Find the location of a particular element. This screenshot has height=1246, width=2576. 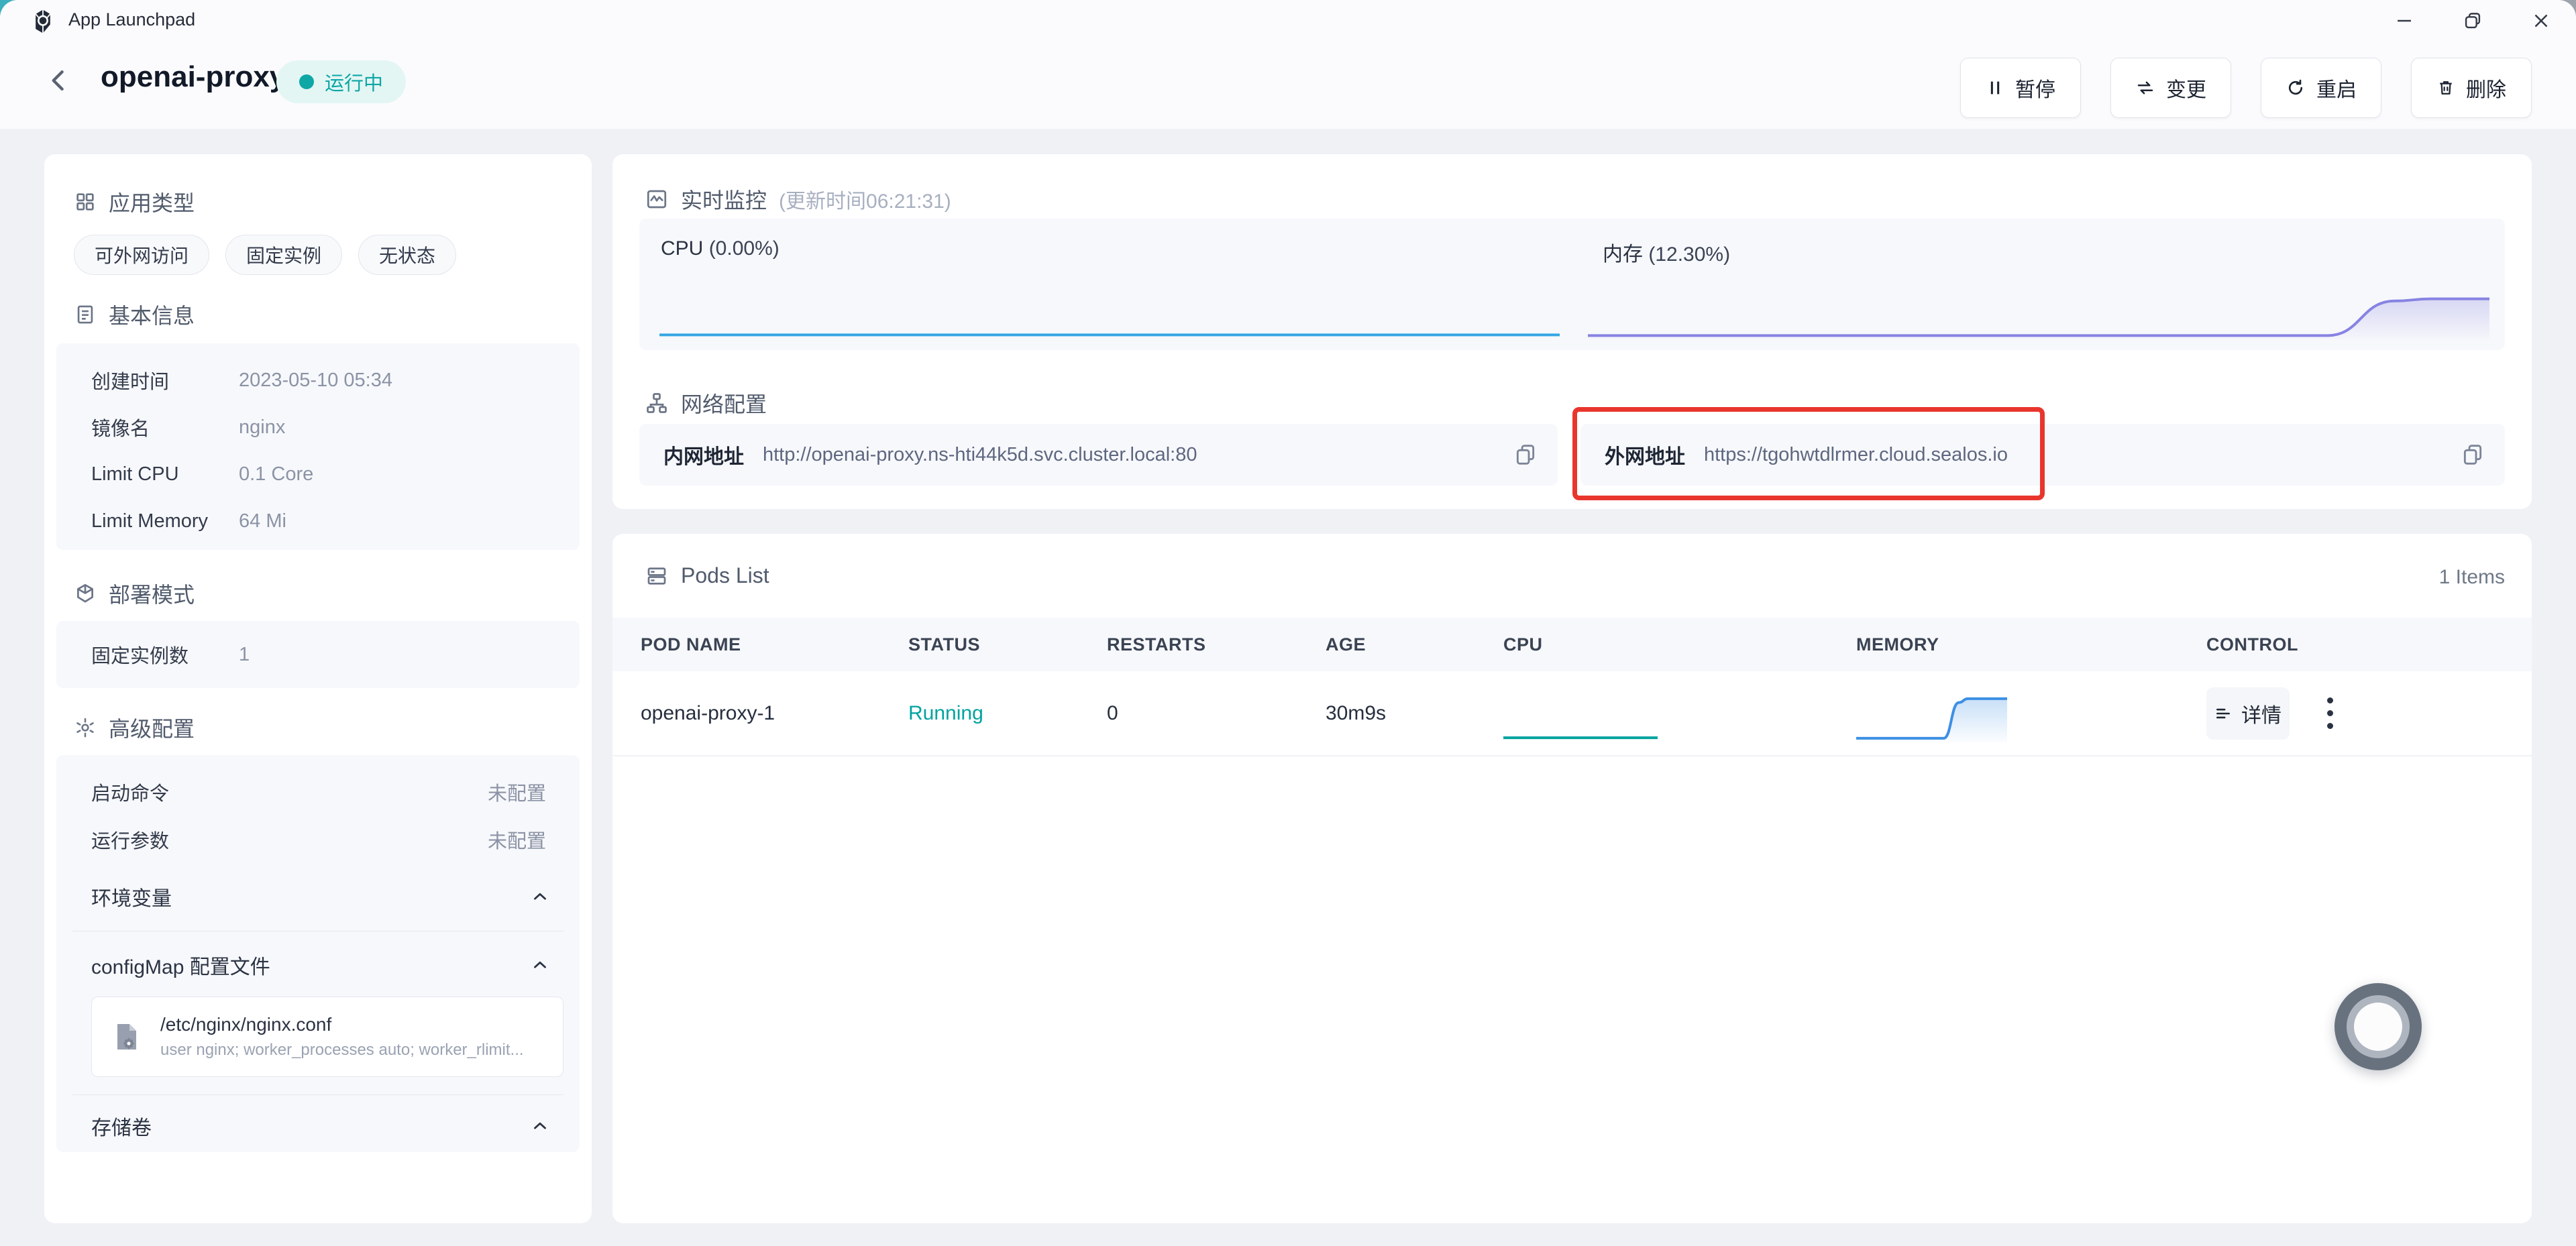

info-row: 创建时间 2023-05-10 05:34 is located at coordinates (318, 380).